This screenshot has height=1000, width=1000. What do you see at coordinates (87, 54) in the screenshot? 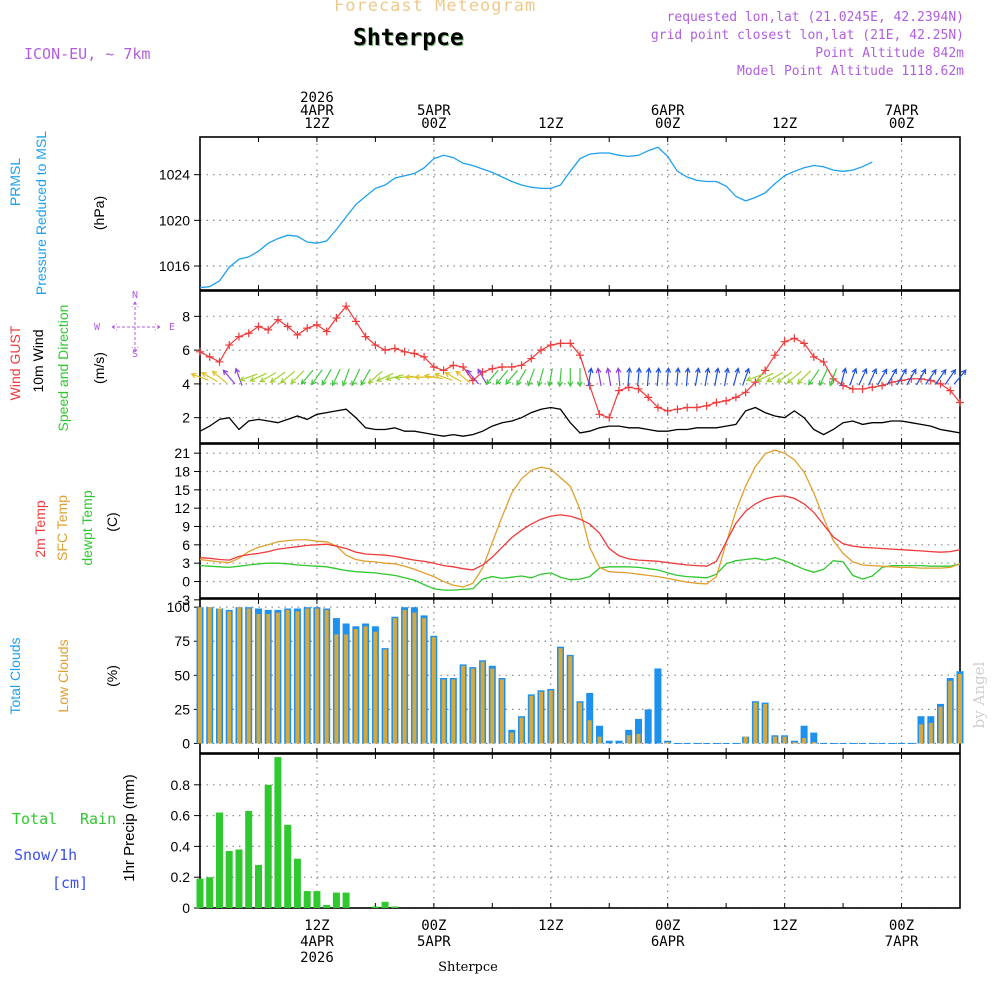
I see `model-label: ICON-EU, ~ 7km` at bounding box center [87, 54].